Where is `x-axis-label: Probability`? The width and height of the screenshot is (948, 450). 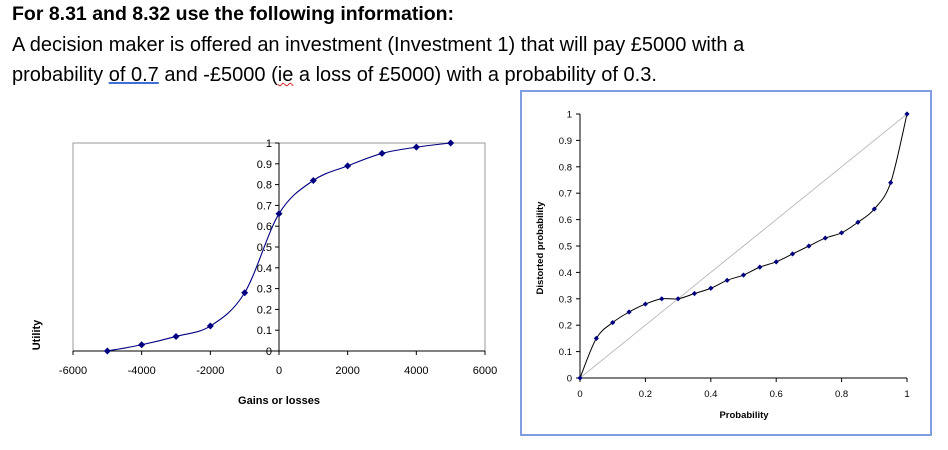 x-axis-label: Probability is located at coordinates (744, 415).